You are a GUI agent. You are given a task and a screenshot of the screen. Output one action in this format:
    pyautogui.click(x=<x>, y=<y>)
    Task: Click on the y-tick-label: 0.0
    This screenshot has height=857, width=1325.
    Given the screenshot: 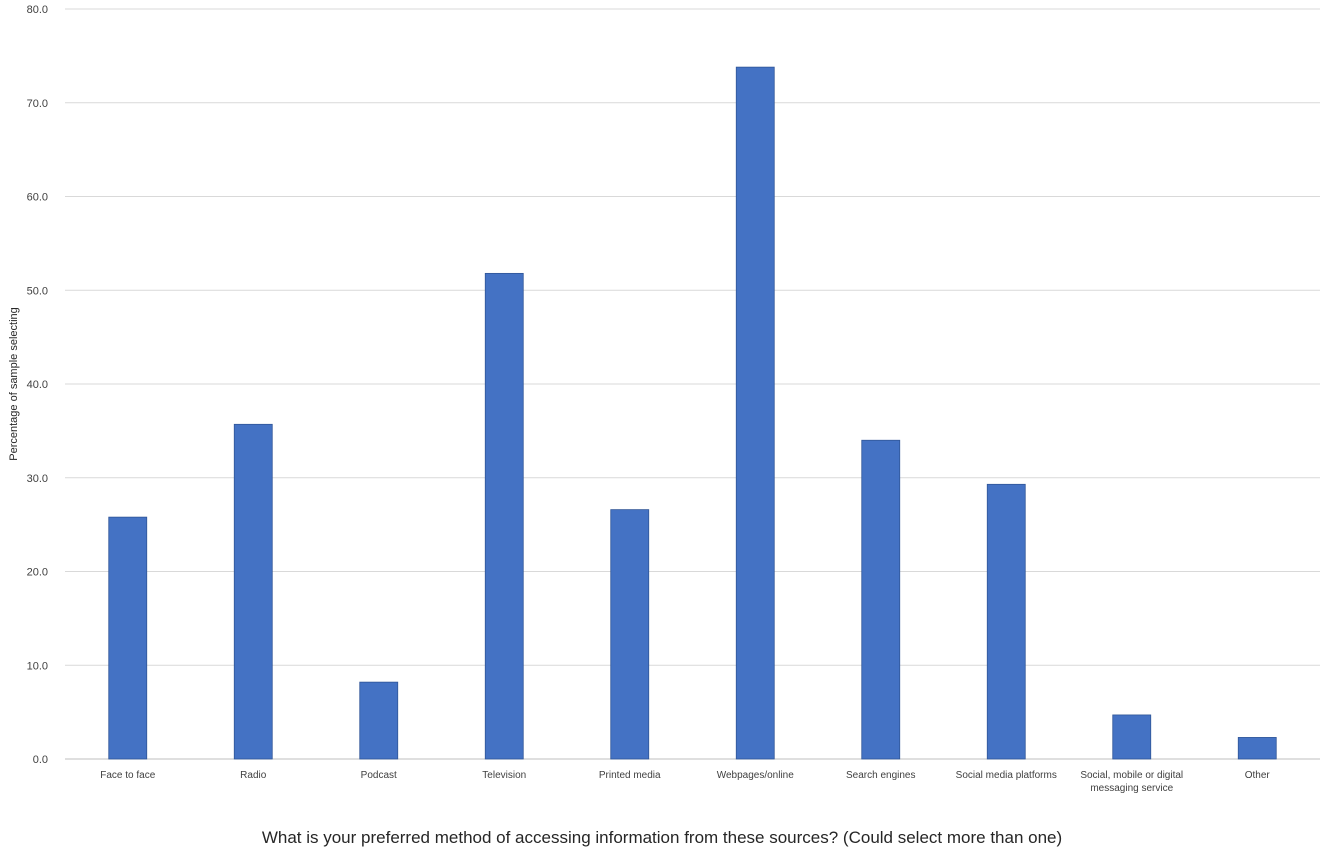 What is the action you would take?
    pyautogui.click(x=40, y=760)
    